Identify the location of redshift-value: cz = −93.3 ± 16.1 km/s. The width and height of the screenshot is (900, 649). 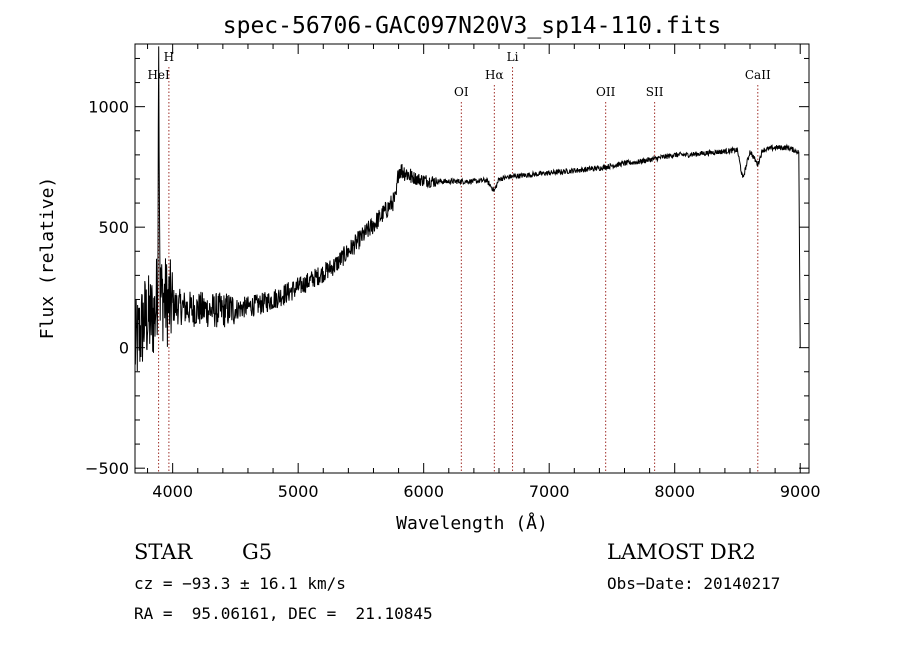
(240, 583).